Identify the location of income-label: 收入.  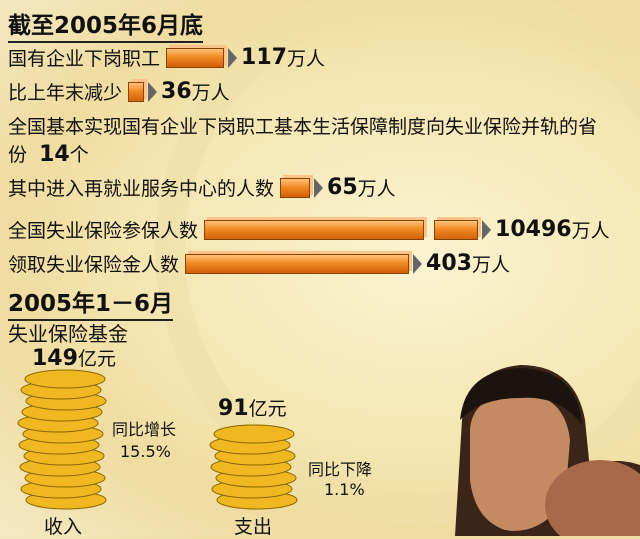
(63, 527).